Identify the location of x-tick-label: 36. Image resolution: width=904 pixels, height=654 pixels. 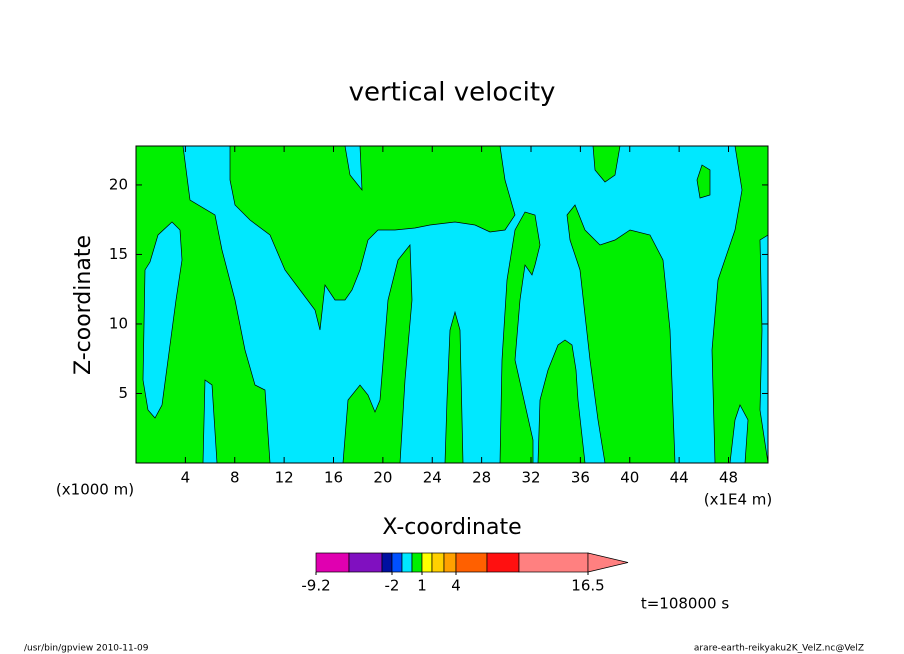
(580, 478).